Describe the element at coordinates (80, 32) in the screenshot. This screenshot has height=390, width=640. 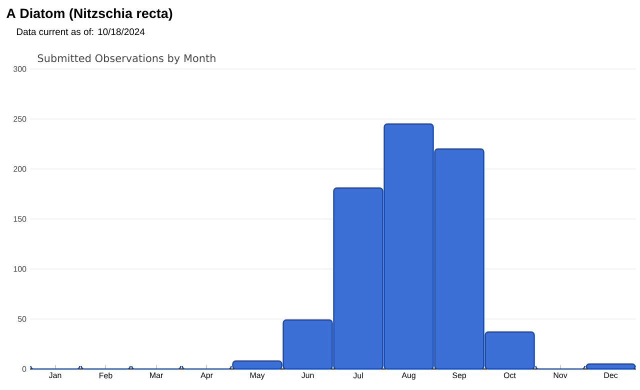
I see `chart-subtitle: Data current as of: 10/18/2024` at that location.